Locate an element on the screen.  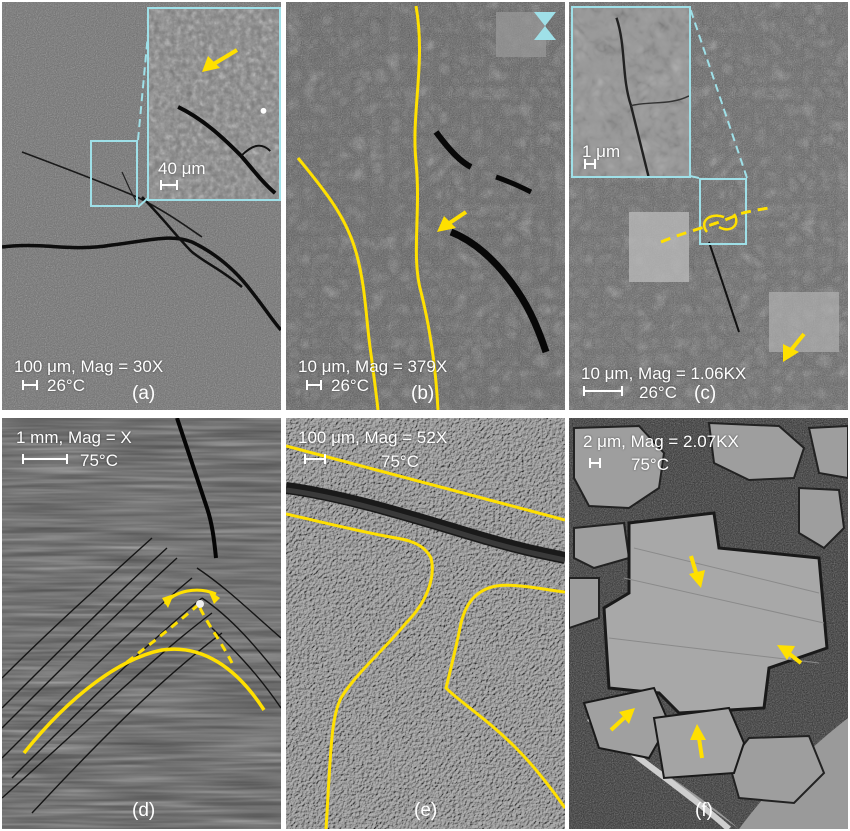
scale-label-e: 100 μm, Mag = 52X is located at coordinates (373, 437).